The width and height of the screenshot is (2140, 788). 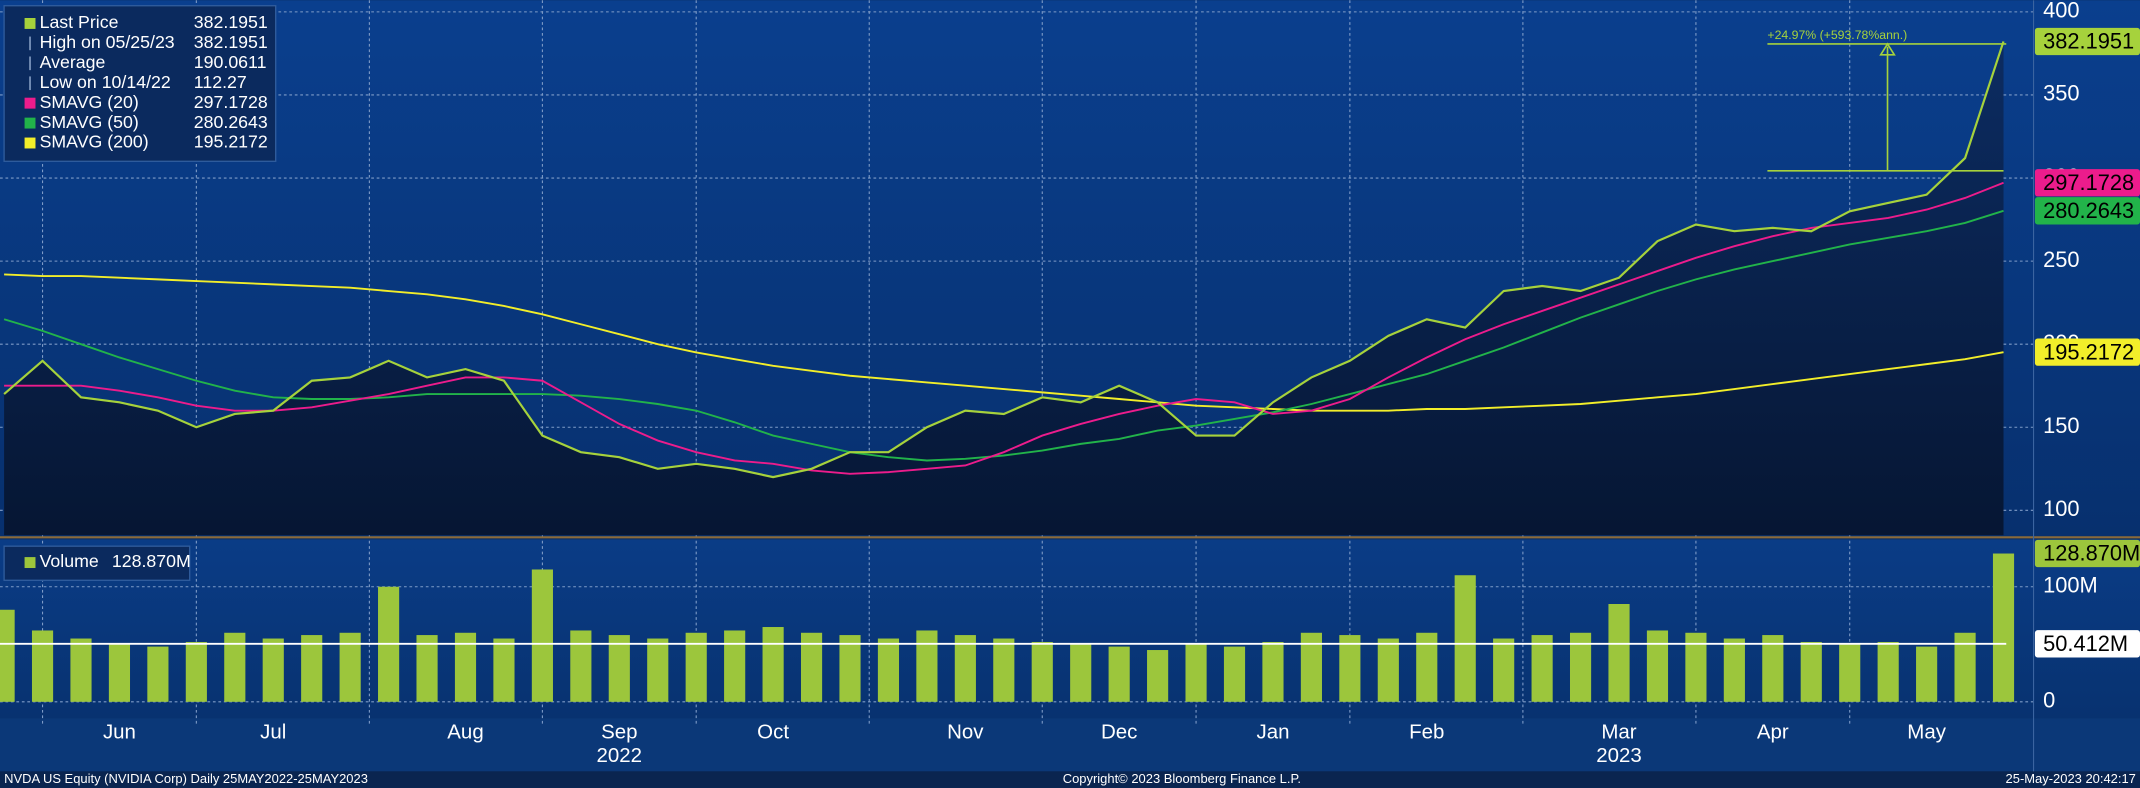 What do you see at coordinates (73, 62) in the screenshot?
I see `legend-label: Average` at bounding box center [73, 62].